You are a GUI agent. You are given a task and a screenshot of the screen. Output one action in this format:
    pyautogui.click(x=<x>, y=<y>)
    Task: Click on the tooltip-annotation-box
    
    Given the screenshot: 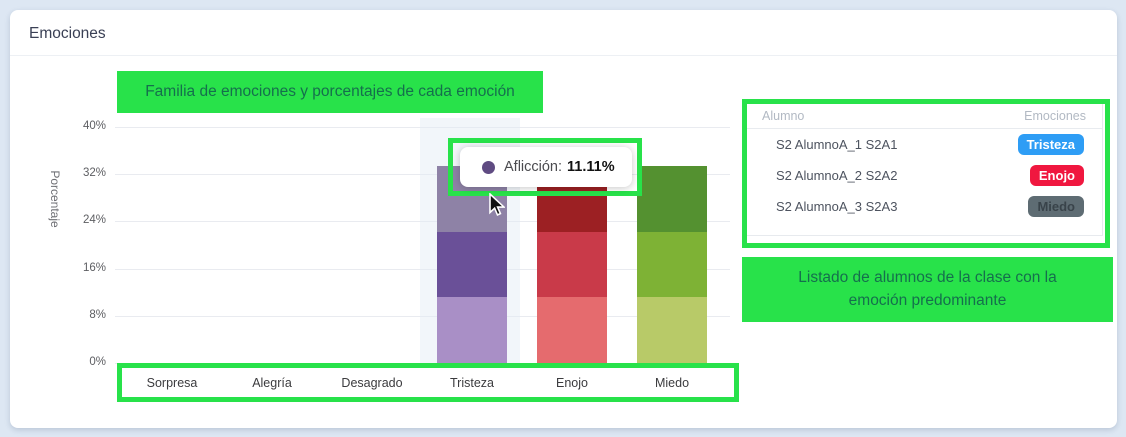 What is the action you would take?
    pyautogui.click(x=545, y=167)
    